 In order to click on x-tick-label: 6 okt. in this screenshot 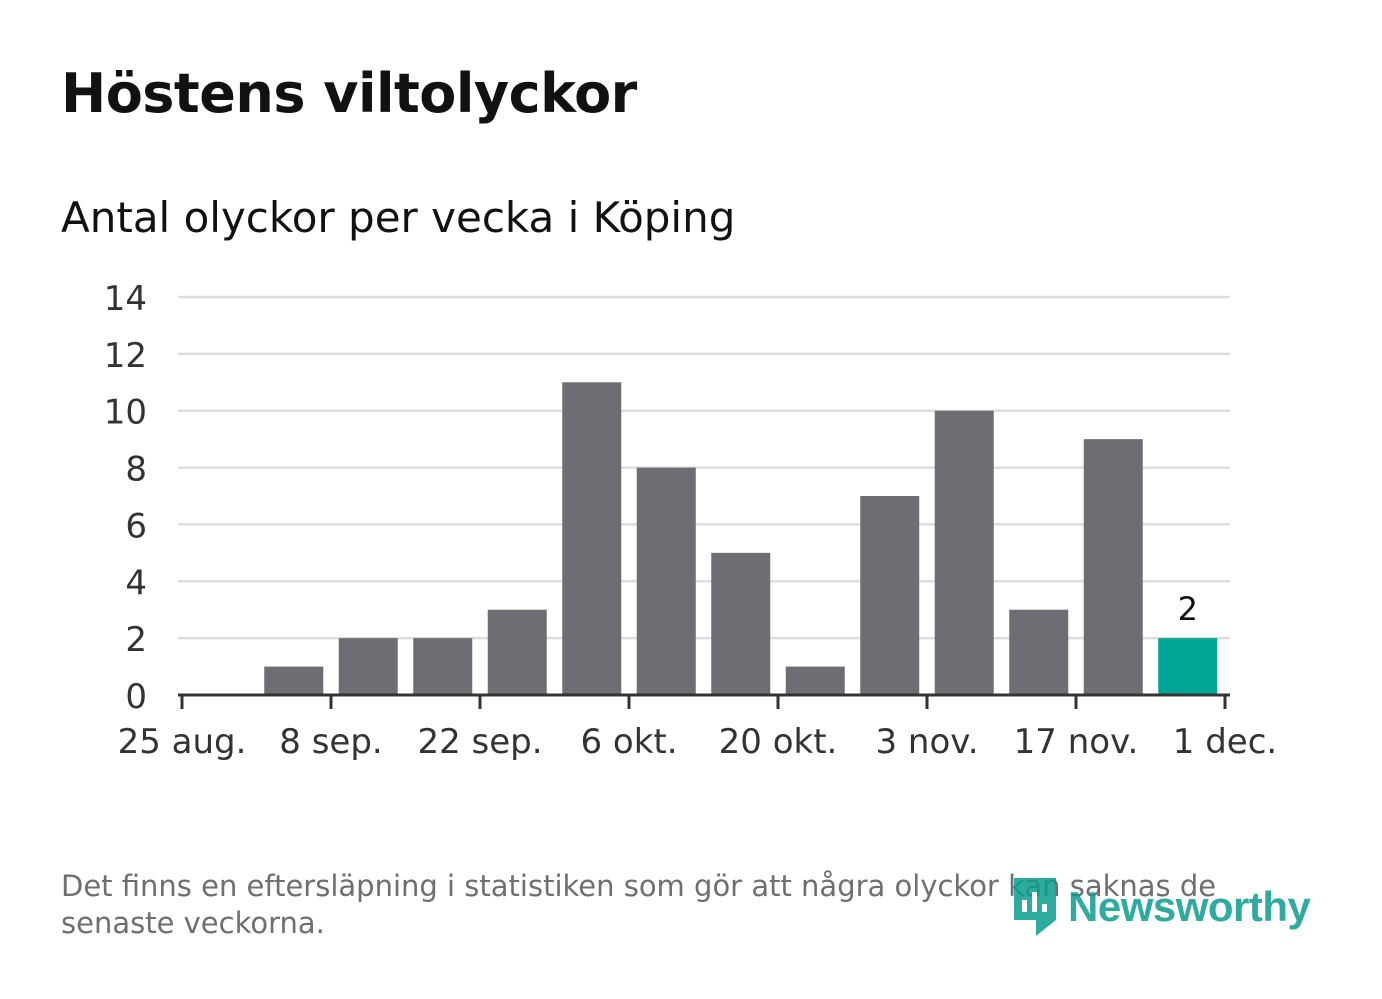, I will do `click(628, 742)`.